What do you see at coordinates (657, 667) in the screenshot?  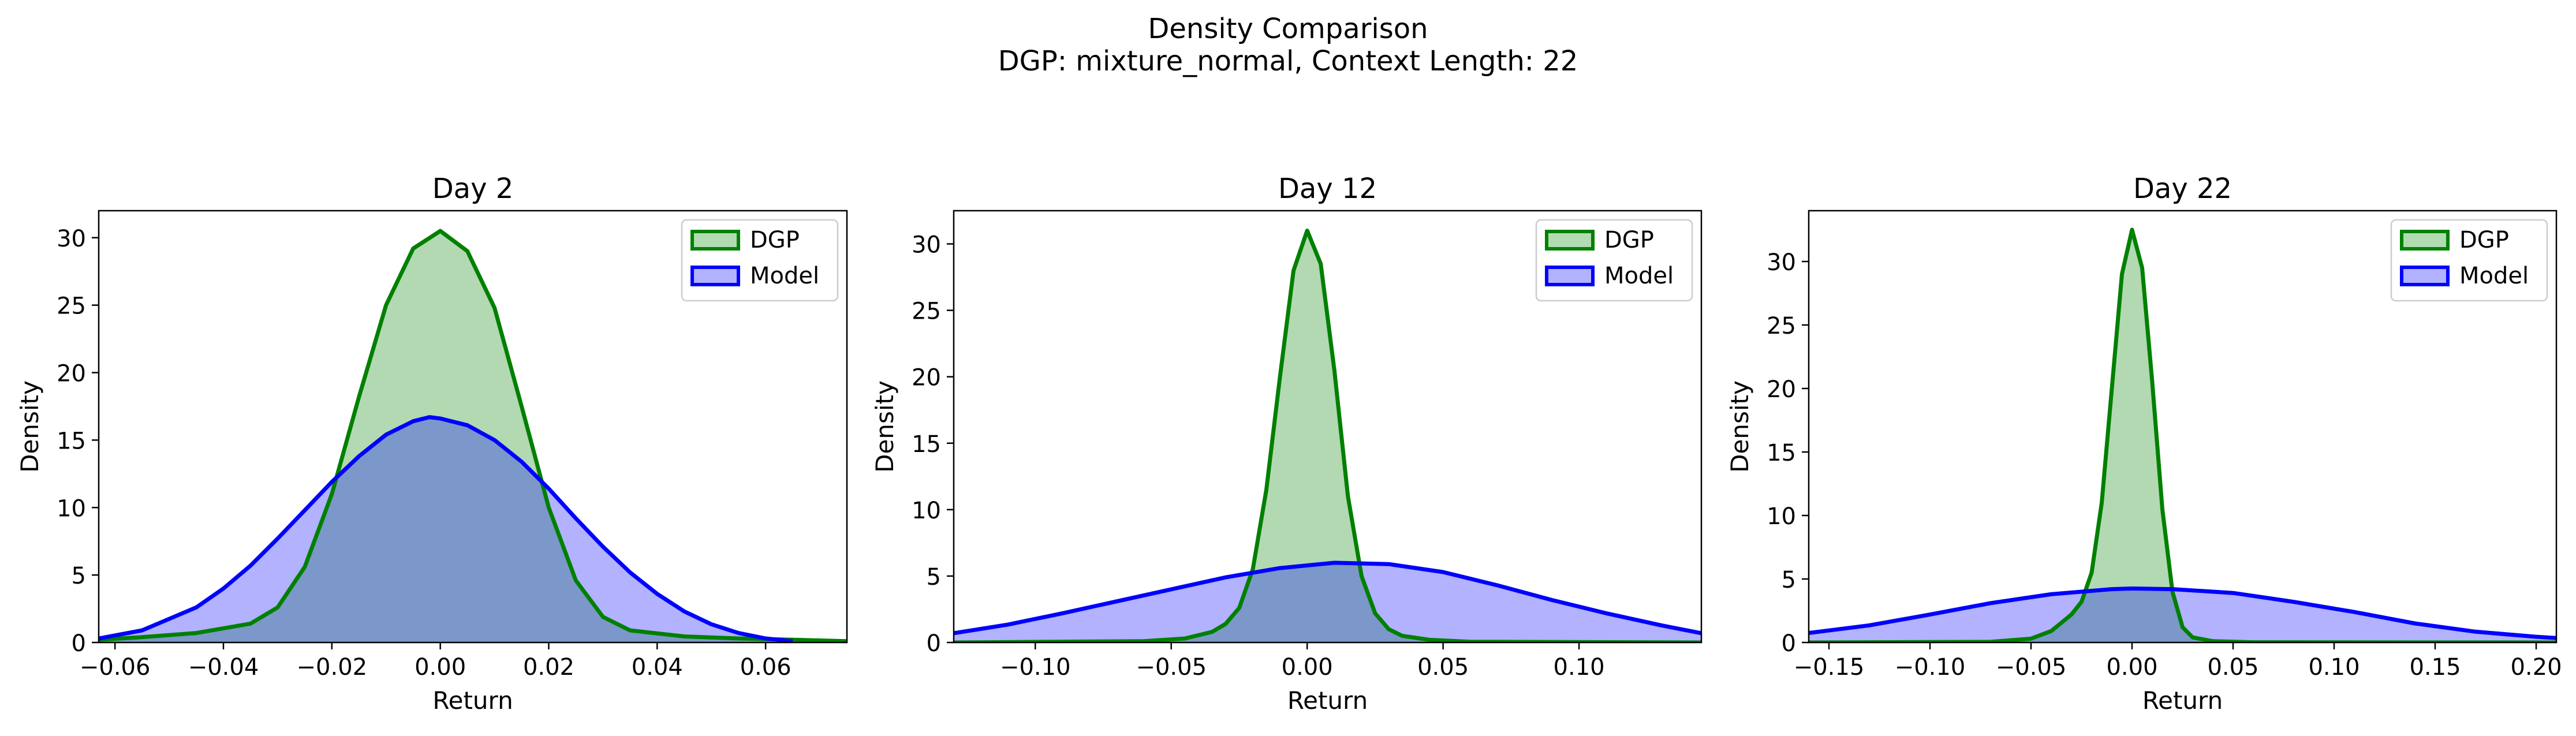 I see `x-tick-label: 0.04` at bounding box center [657, 667].